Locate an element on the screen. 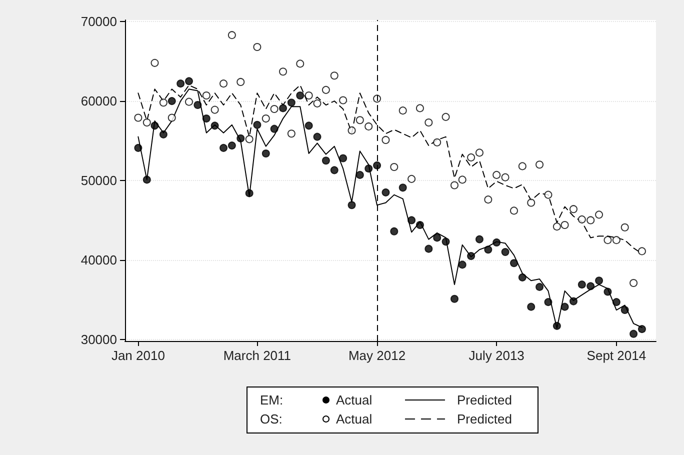  x-tick-label: March 2011 is located at coordinates (257, 355).